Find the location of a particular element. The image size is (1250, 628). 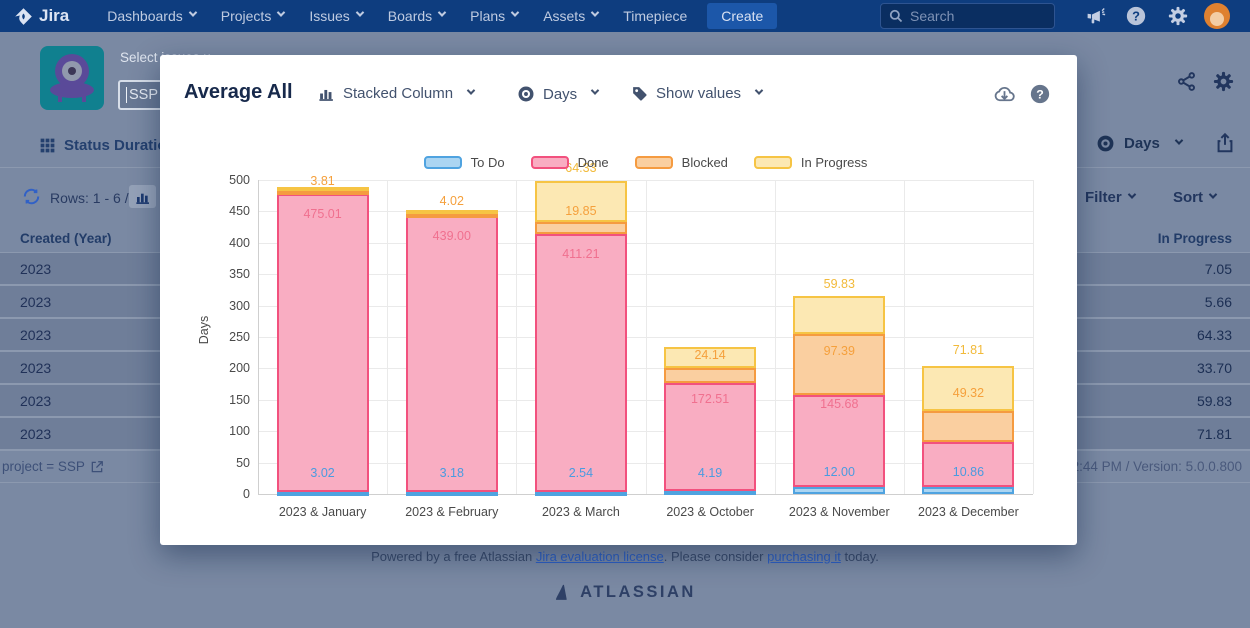

gadget-title-dropdown: Status Duration is located at coordinates (119, 145).